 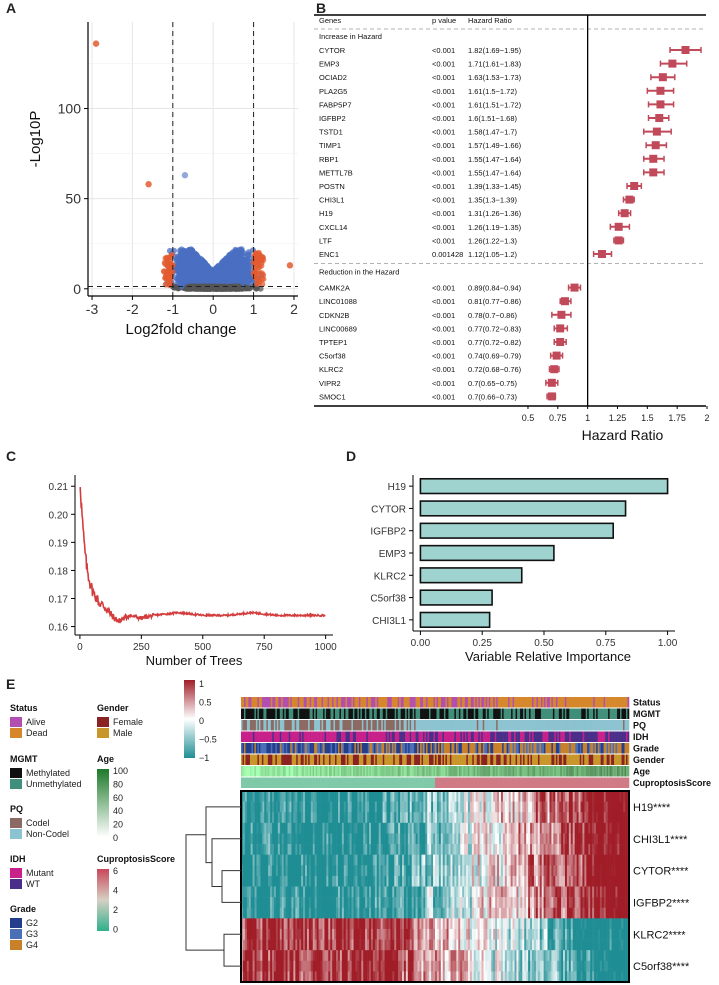 What do you see at coordinates (70, 109) in the screenshot?
I see `y-tick-label: 100` at bounding box center [70, 109].